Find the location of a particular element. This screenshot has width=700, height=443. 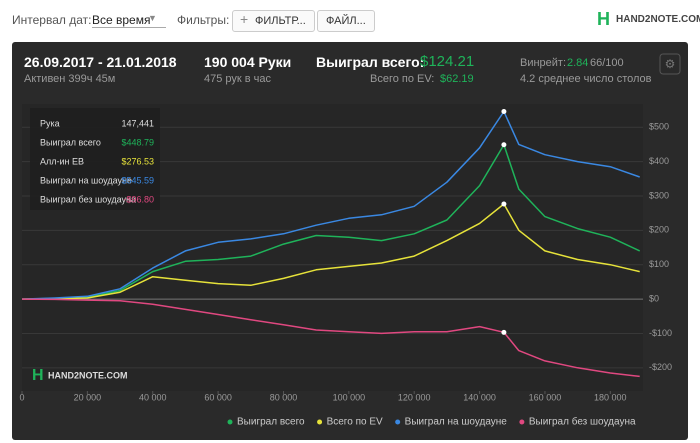

x-tick-label: 20 000 is located at coordinates (88, 397).